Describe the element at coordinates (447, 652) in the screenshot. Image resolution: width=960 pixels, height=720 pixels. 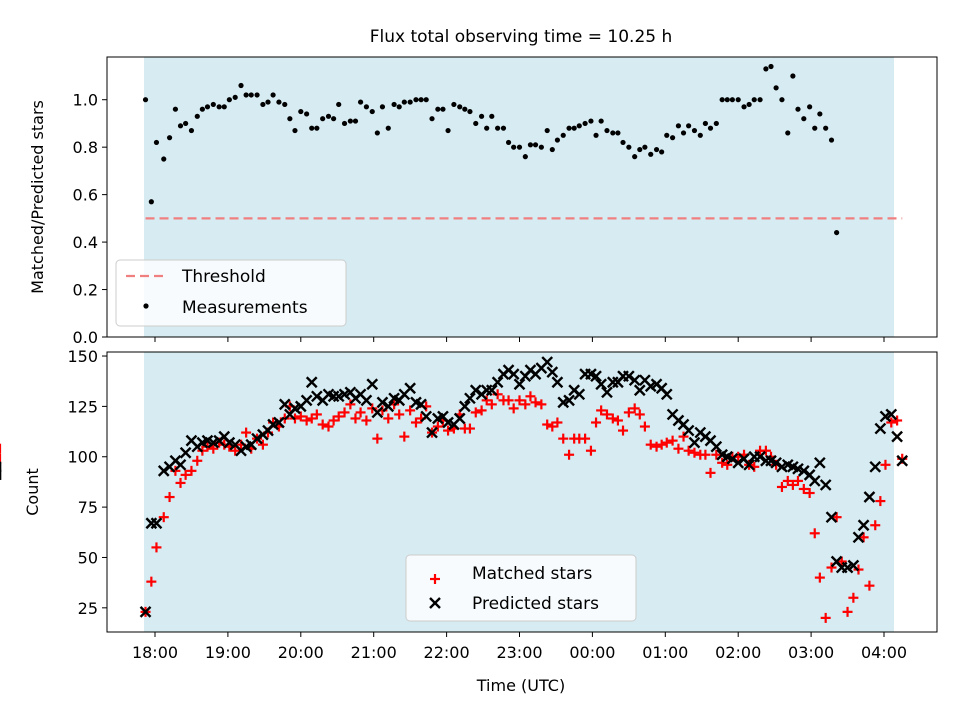
I see `x-tick-label: 22:00` at that location.